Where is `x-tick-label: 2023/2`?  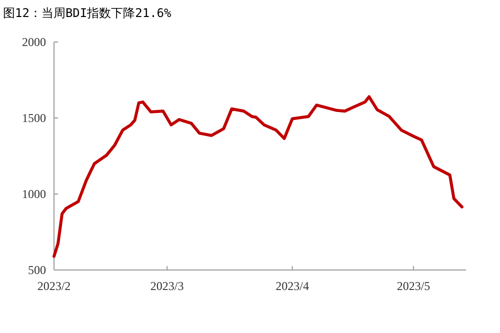
x-tick-label: 2023/2 is located at coordinates (54, 286).